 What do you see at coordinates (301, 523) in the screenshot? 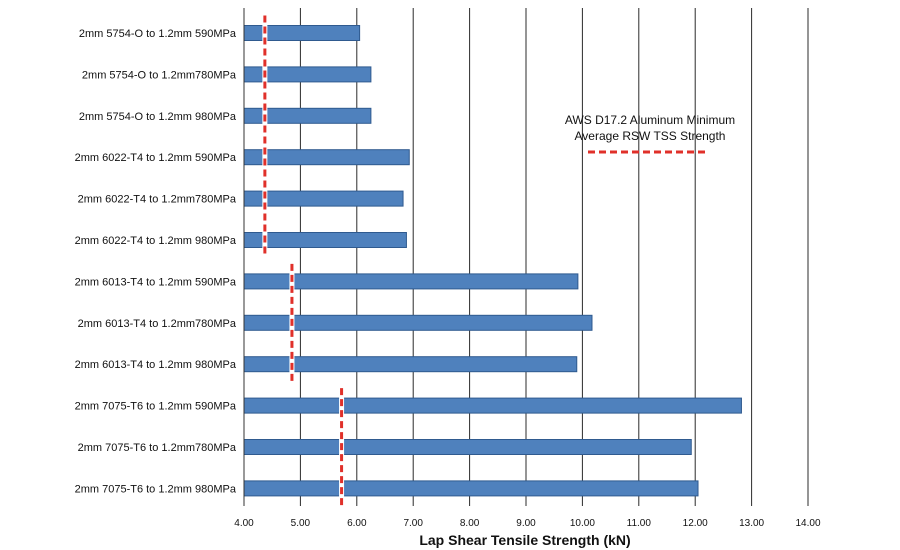
I see `x-tick-label: 5.00` at bounding box center [301, 523].